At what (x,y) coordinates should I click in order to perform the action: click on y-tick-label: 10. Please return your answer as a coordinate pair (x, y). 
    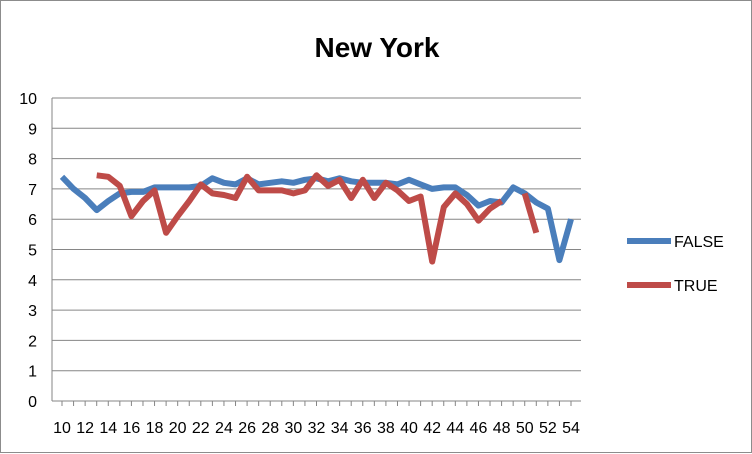
    Looking at the image, I should click on (28, 99).